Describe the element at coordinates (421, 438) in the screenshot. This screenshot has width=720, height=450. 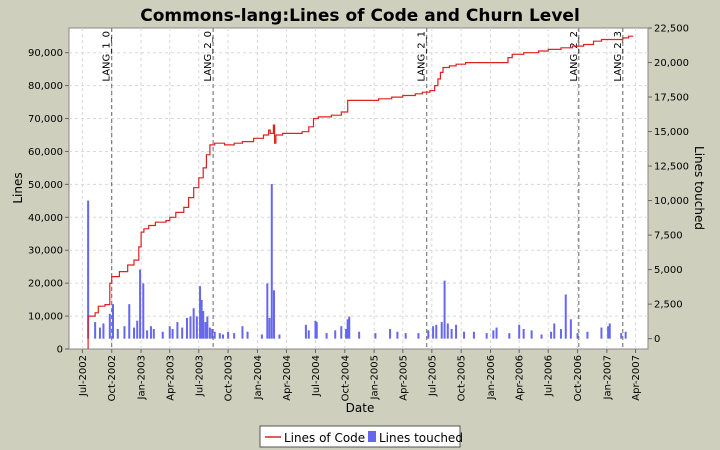
I see `legend-label-lines-touched: Lines touched` at that location.